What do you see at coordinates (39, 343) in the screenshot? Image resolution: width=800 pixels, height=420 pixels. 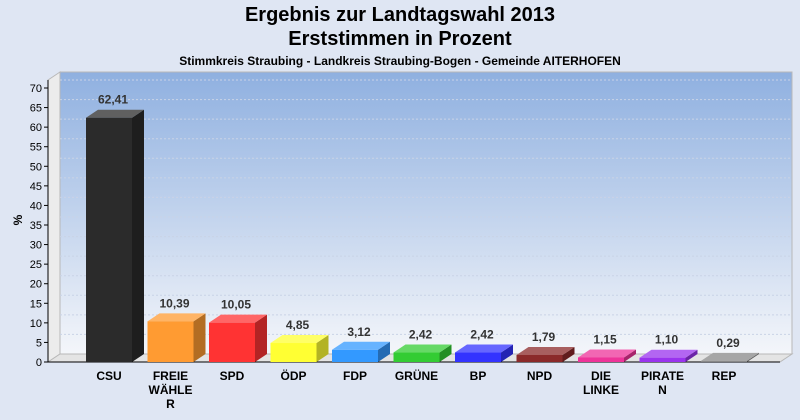 I see `y-tick-label: 5` at bounding box center [39, 343].